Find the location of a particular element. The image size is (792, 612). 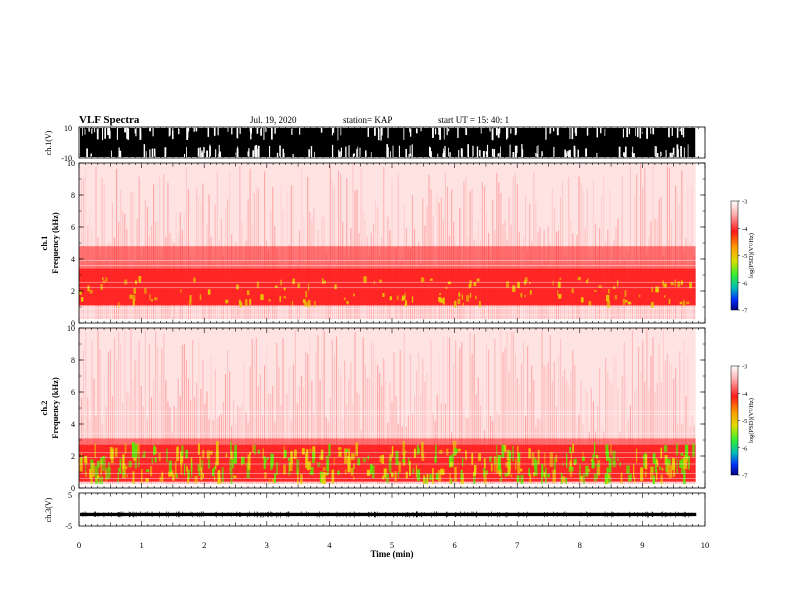

colorbar-scale is located at coordinates (734, 255).